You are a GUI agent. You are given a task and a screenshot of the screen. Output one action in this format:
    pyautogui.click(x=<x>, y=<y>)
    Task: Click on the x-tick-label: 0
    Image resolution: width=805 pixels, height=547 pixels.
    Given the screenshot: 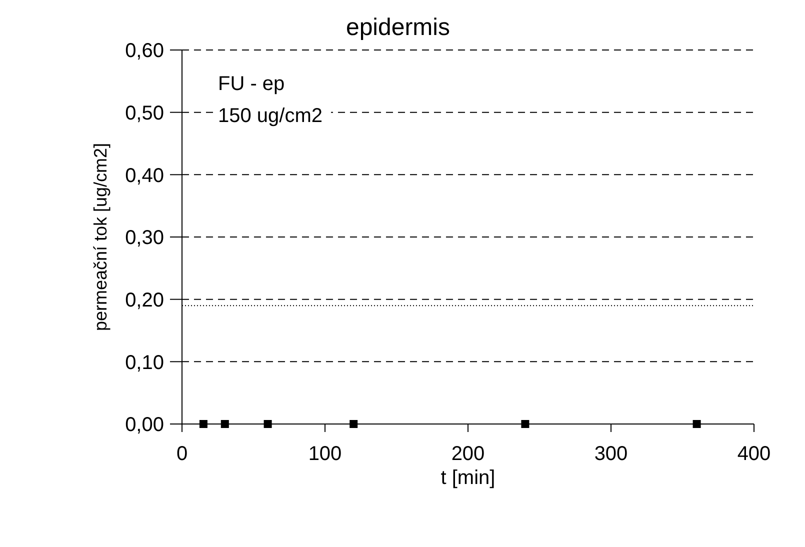 What is the action you would take?
    pyautogui.click(x=182, y=454)
    